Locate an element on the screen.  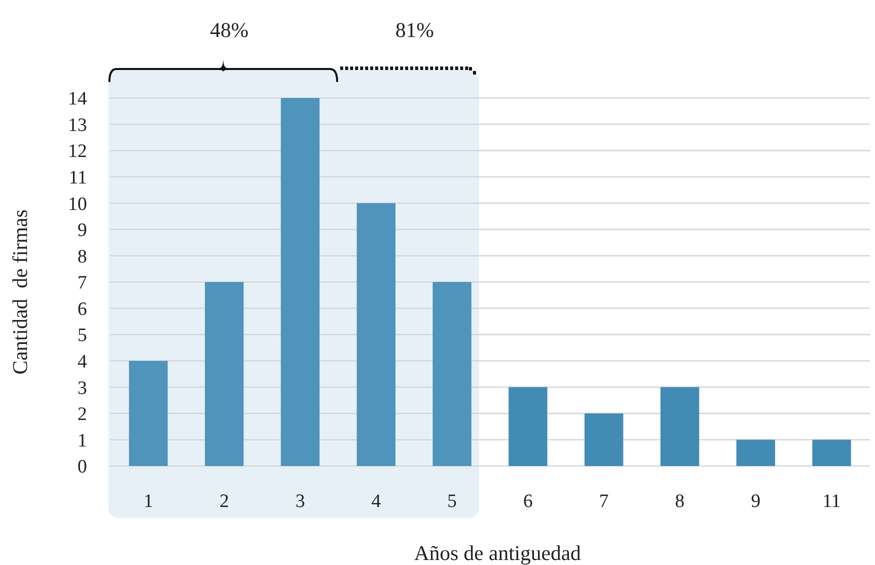
x-tick-label: 11 is located at coordinates (831, 501).